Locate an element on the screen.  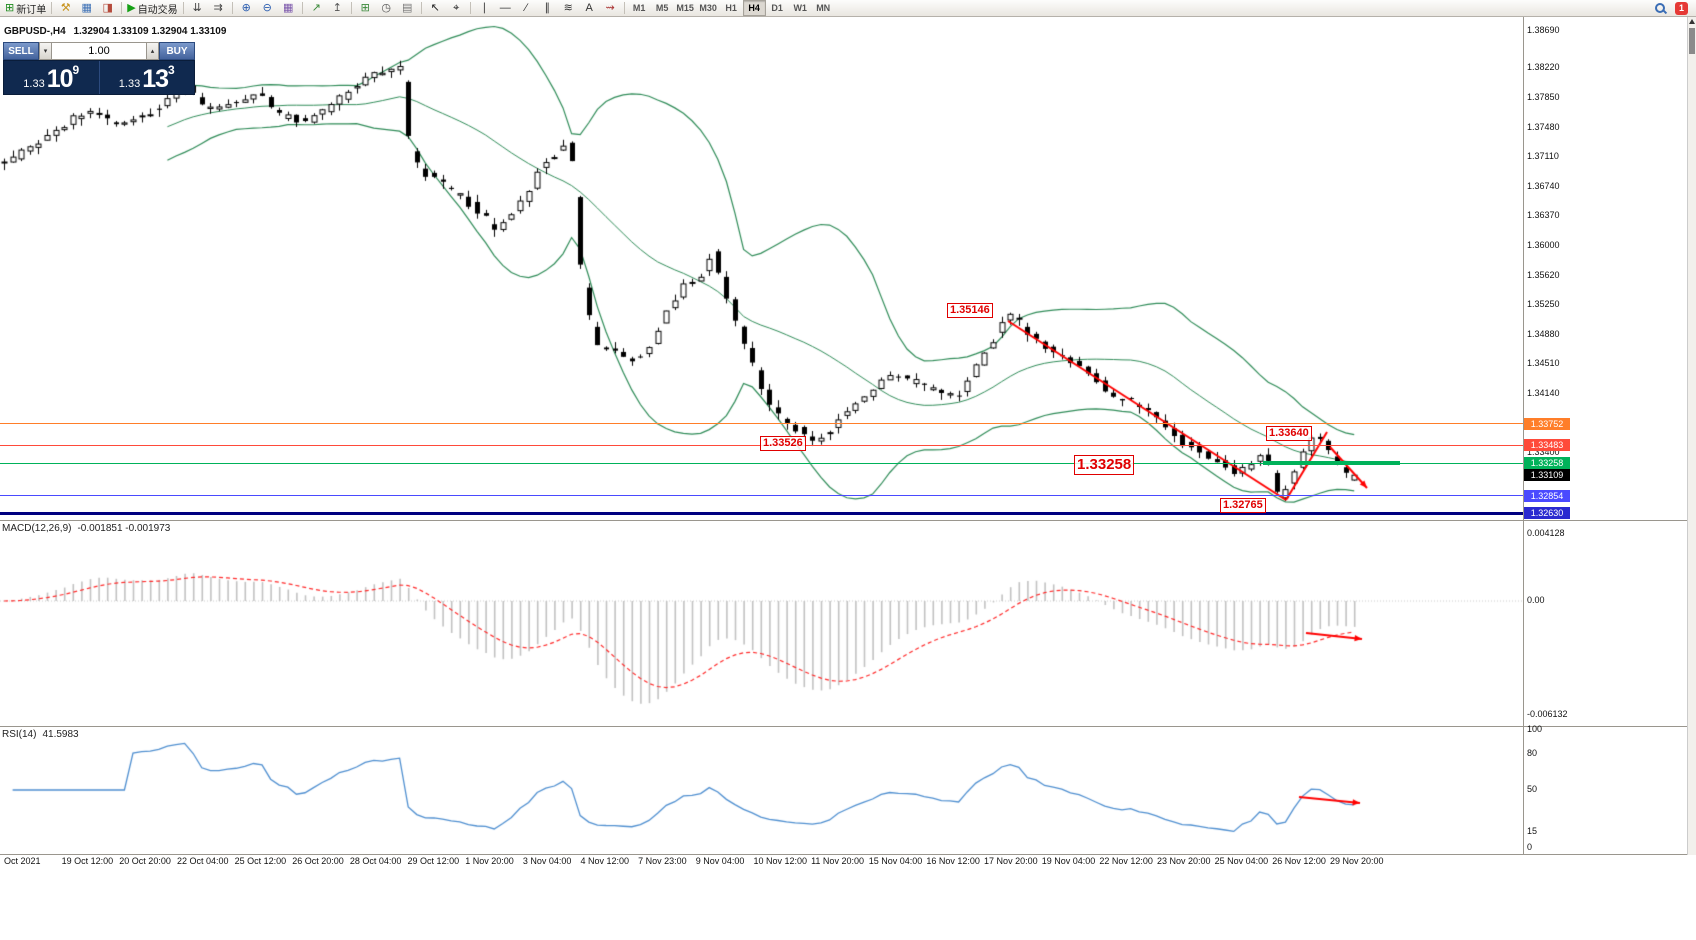
market-watch-icon-icon: ◨ is located at coordinates (107, 7).